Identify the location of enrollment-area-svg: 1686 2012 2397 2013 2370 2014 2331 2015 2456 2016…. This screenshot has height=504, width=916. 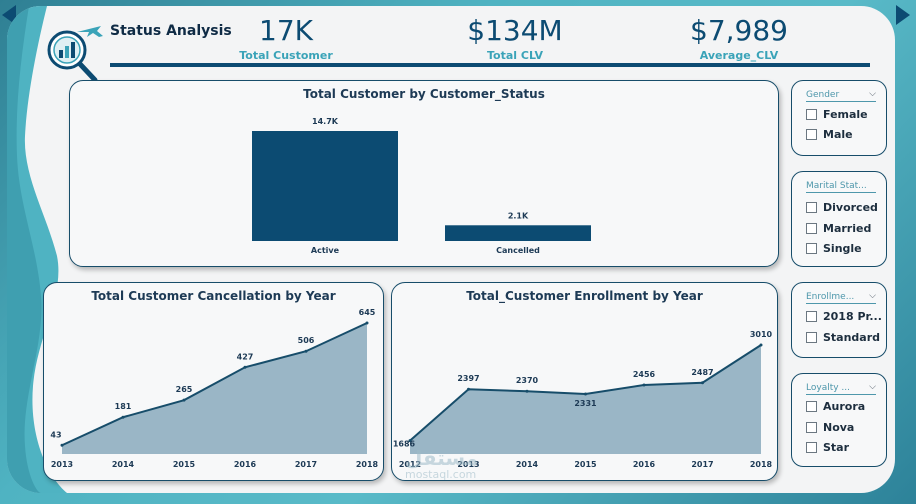
(583, 399).